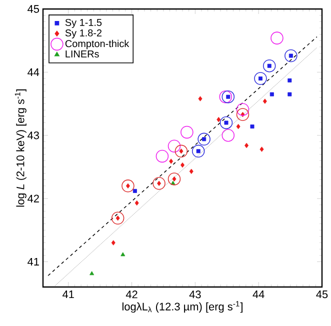  I want to click on x-tick-label: 41, so click(68, 294).